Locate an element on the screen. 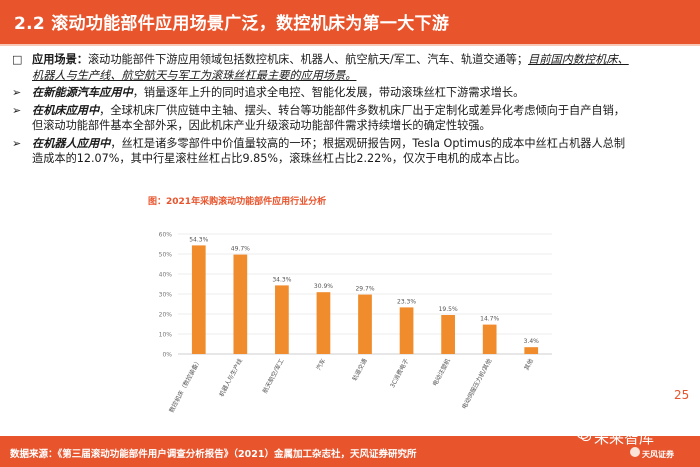 The image size is (700, 467). bullet-text: ，销量逐年上升的同时追求全电控、智能化发展，带动滚珠丝杠下游需求增长。 is located at coordinates (328, 92).